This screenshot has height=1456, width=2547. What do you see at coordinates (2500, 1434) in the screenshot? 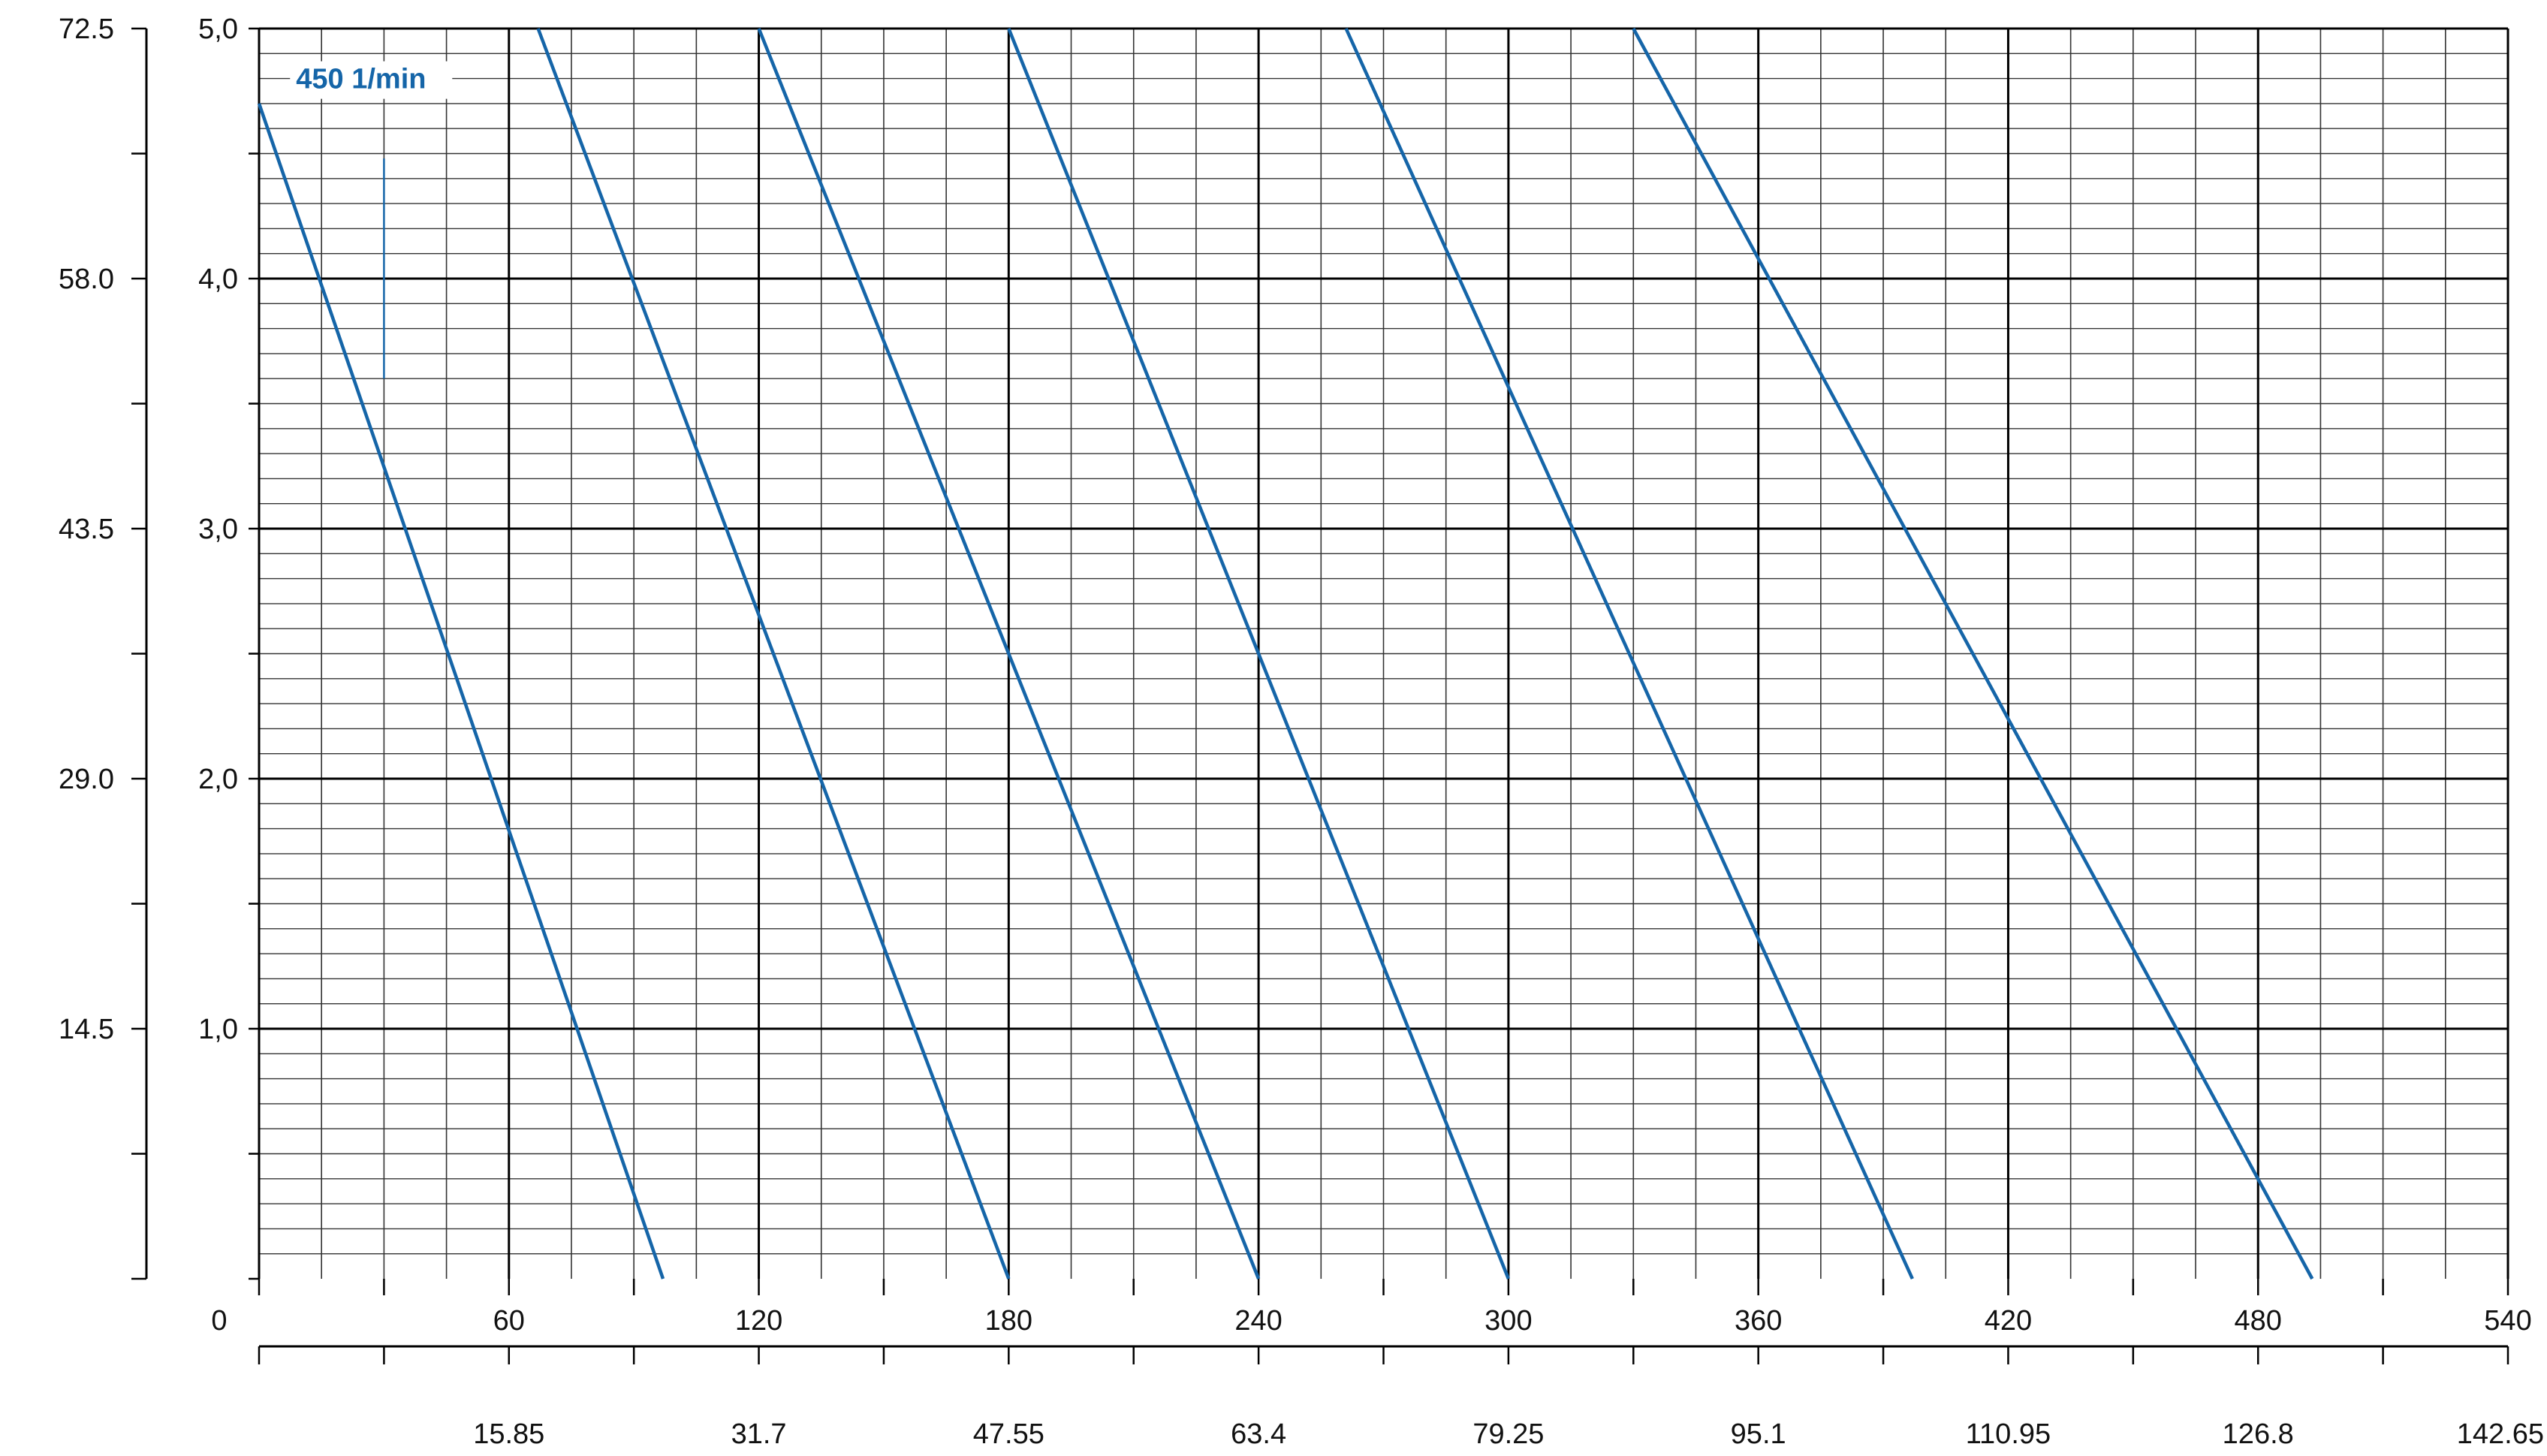
I see `secondary-x-tick-label: 142.65` at bounding box center [2500, 1434].